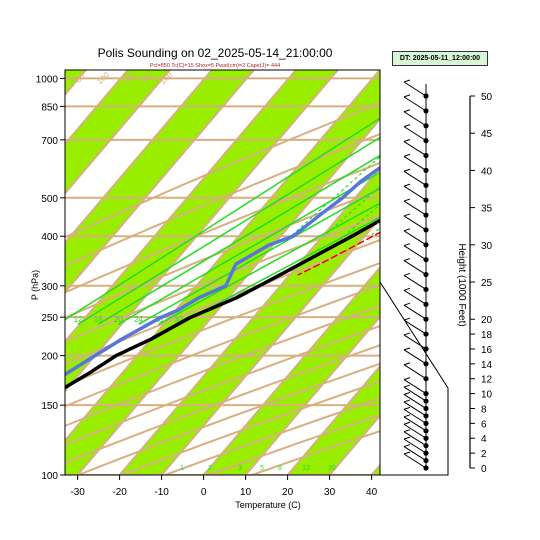  What do you see at coordinates (461, 284) in the screenshot?
I see `height-axis-label: Height (1000 Feet)` at bounding box center [461, 284].